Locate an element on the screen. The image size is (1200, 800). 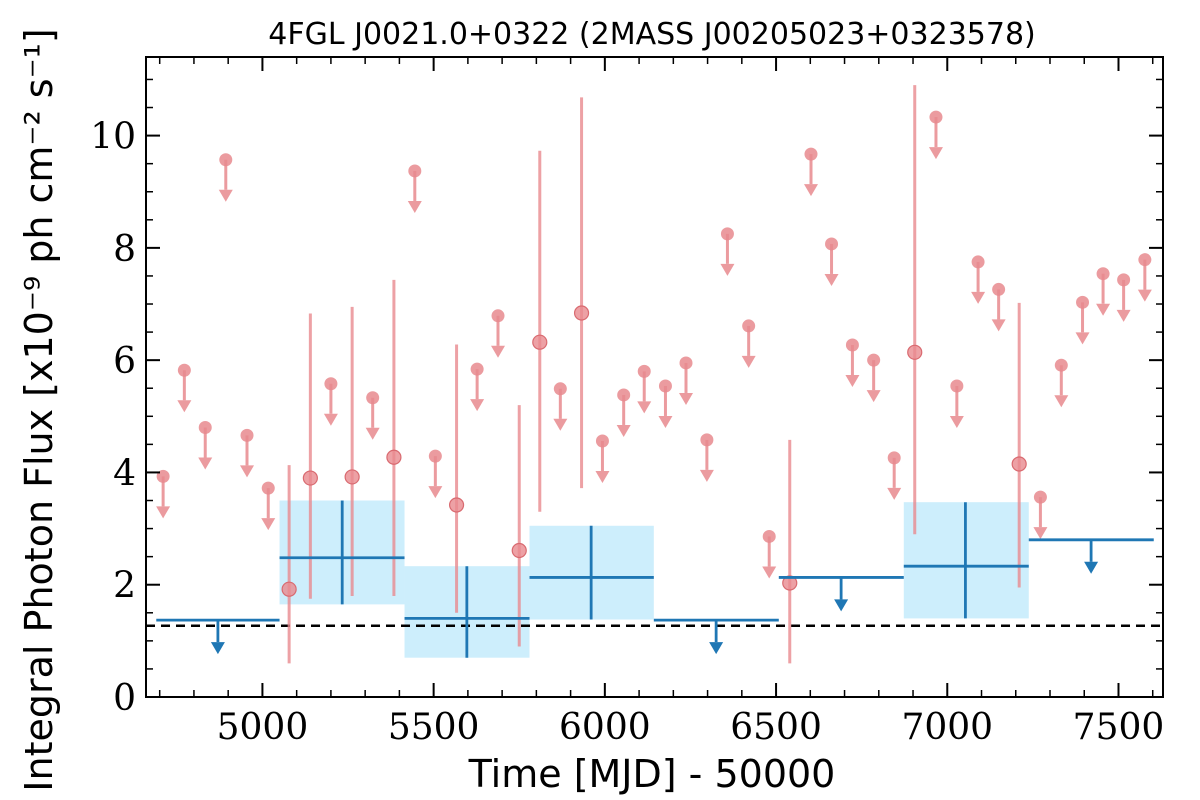
y-axis-label: Integral Photon Flux [x10⁻⁹ ph cm⁻² s⁻¹] is located at coordinates (39, 409).